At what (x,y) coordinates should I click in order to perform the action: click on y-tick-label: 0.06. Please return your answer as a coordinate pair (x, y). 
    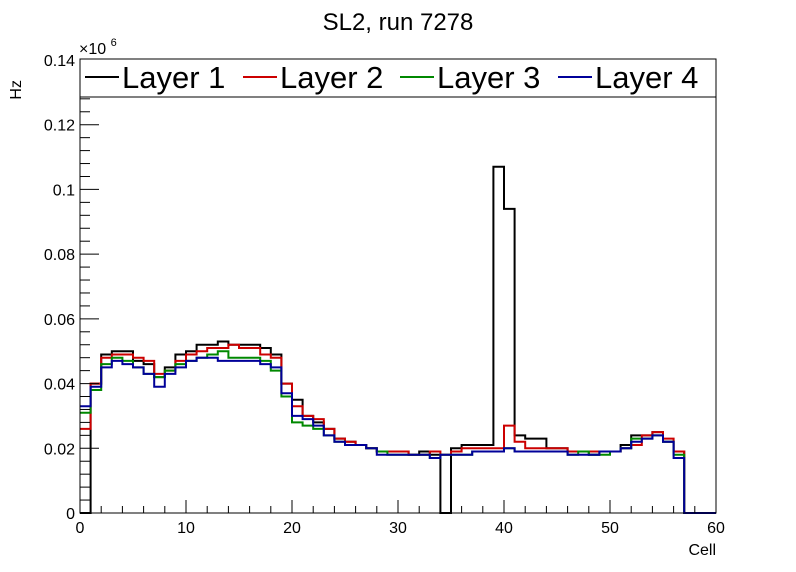
    Looking at the image, I should click on (59, 320).